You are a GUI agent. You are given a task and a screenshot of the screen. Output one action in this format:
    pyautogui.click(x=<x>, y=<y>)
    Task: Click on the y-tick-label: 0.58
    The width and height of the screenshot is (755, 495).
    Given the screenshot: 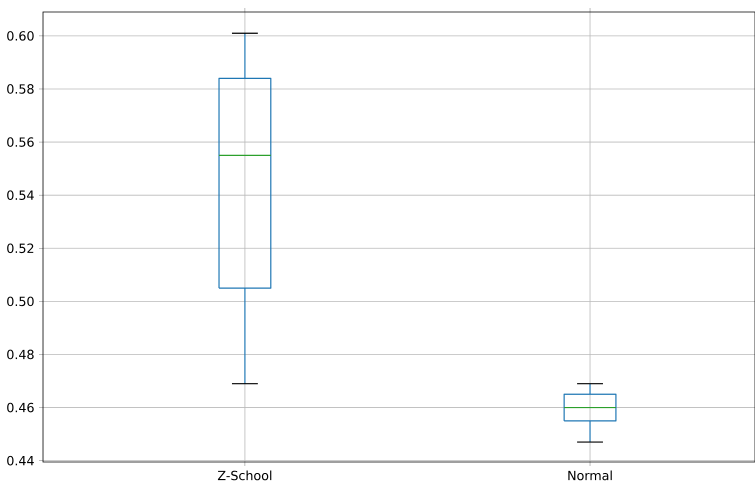 What is the action you would take?
    pyautogui.click(x=20, y=89)
    